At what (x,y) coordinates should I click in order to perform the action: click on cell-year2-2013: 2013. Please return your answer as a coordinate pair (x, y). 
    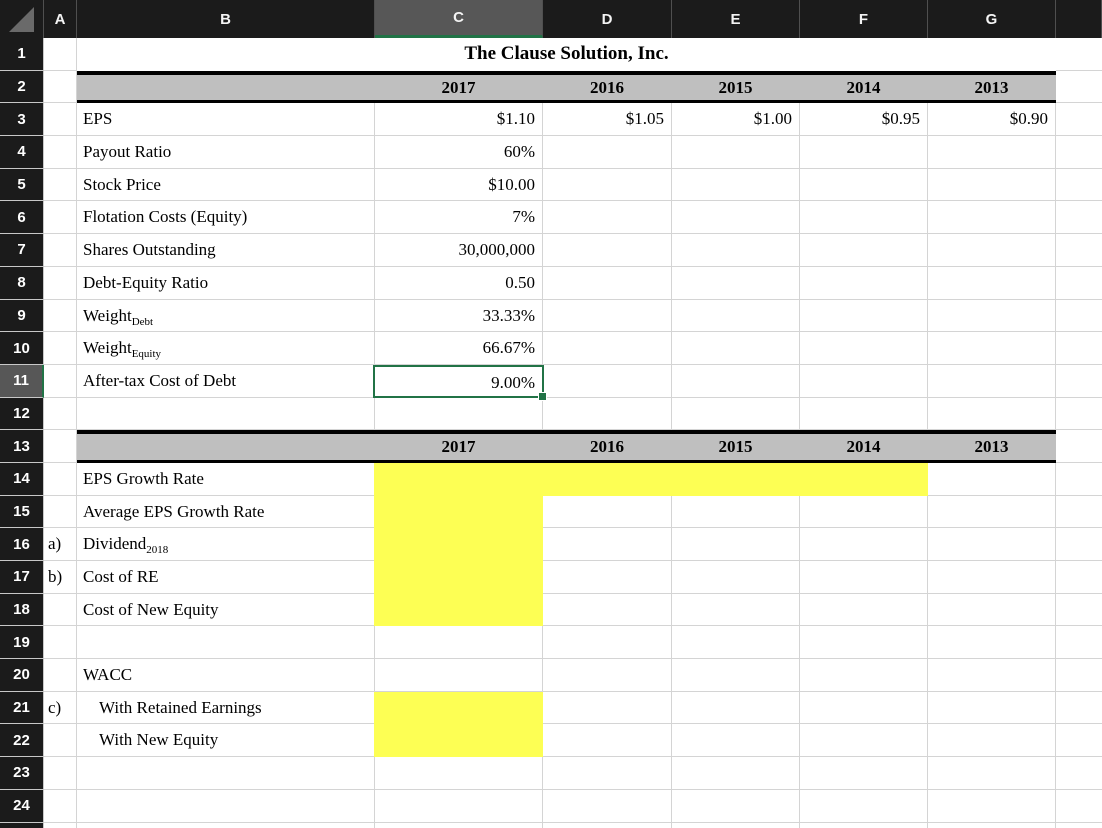
    Looking at the image, I should click on (991, 447).